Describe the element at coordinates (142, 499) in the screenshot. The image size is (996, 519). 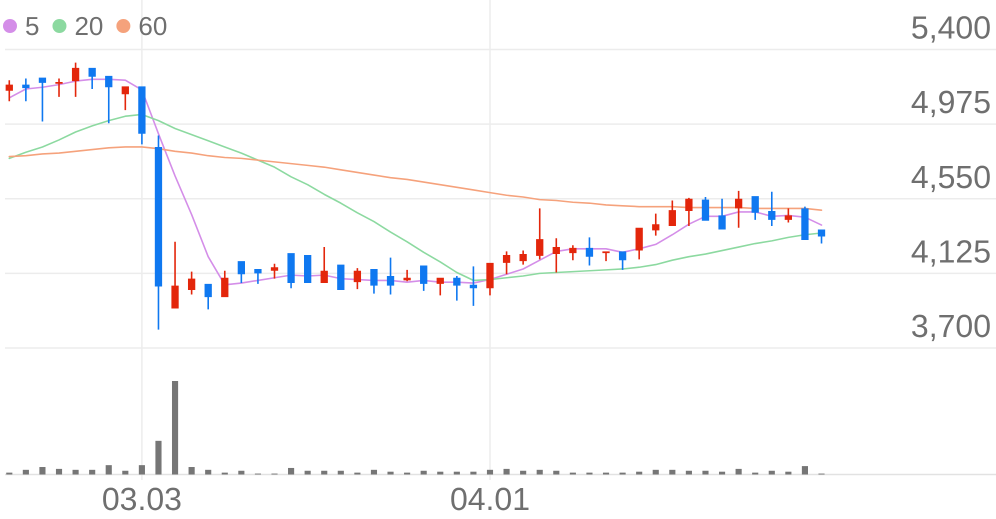
I see `x-tick-label: 03.03` at that location.